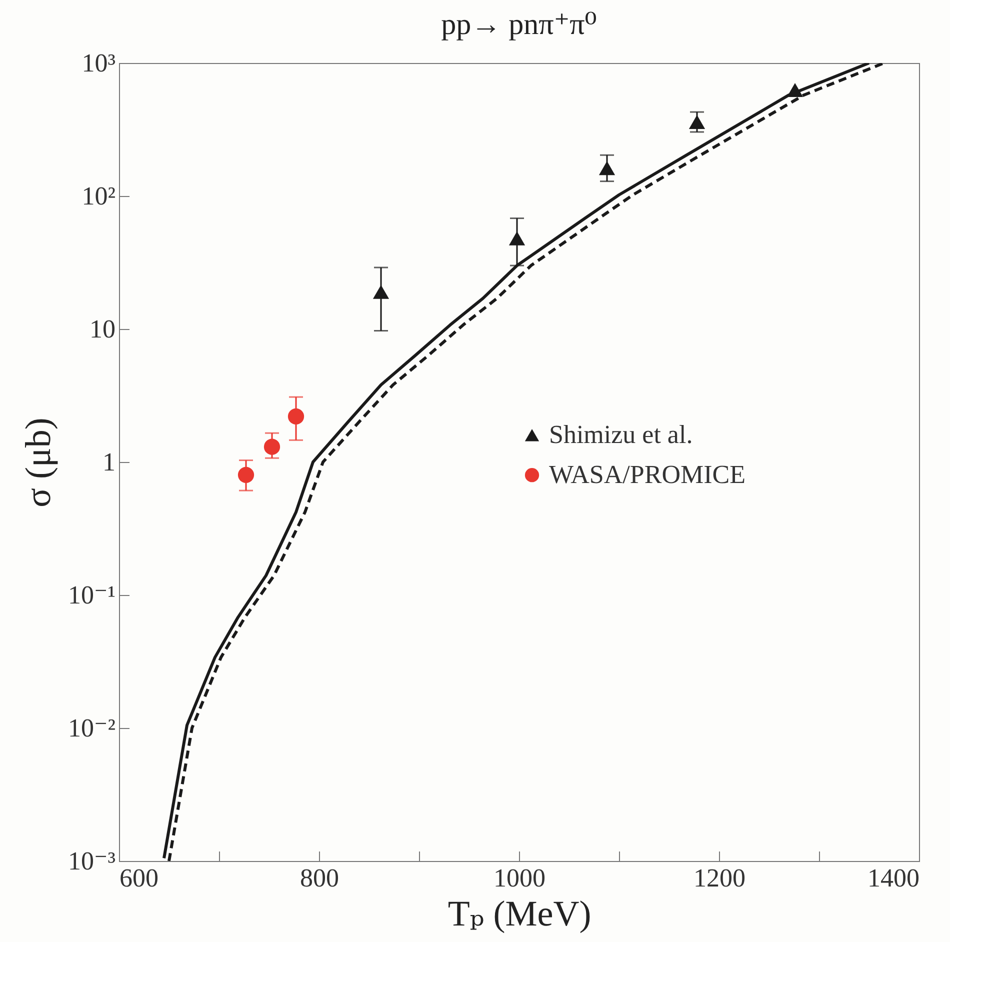  Describe the element at coordinates (92, 861) in the screenshot. I see `y-tick-label: 10⁻³` at that location.